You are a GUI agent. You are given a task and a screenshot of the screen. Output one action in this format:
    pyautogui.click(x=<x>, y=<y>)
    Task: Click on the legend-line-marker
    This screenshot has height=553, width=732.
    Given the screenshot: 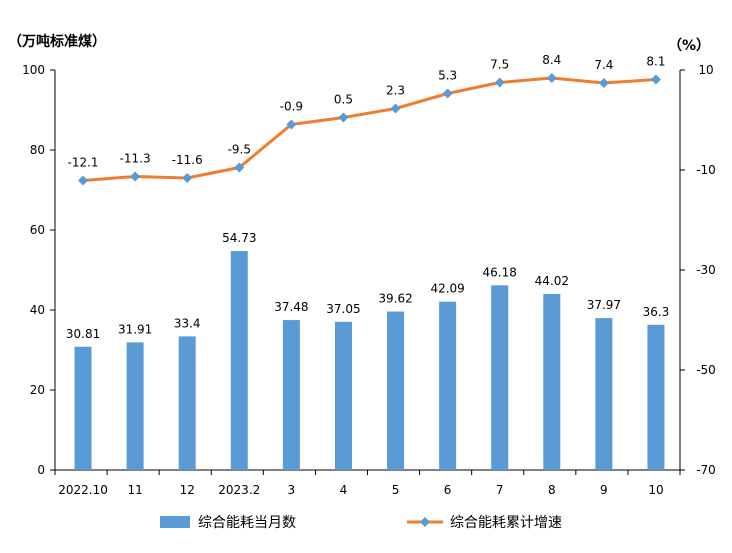 What is the action you would take?
    pyautogui.click(x=425, y=522)
    